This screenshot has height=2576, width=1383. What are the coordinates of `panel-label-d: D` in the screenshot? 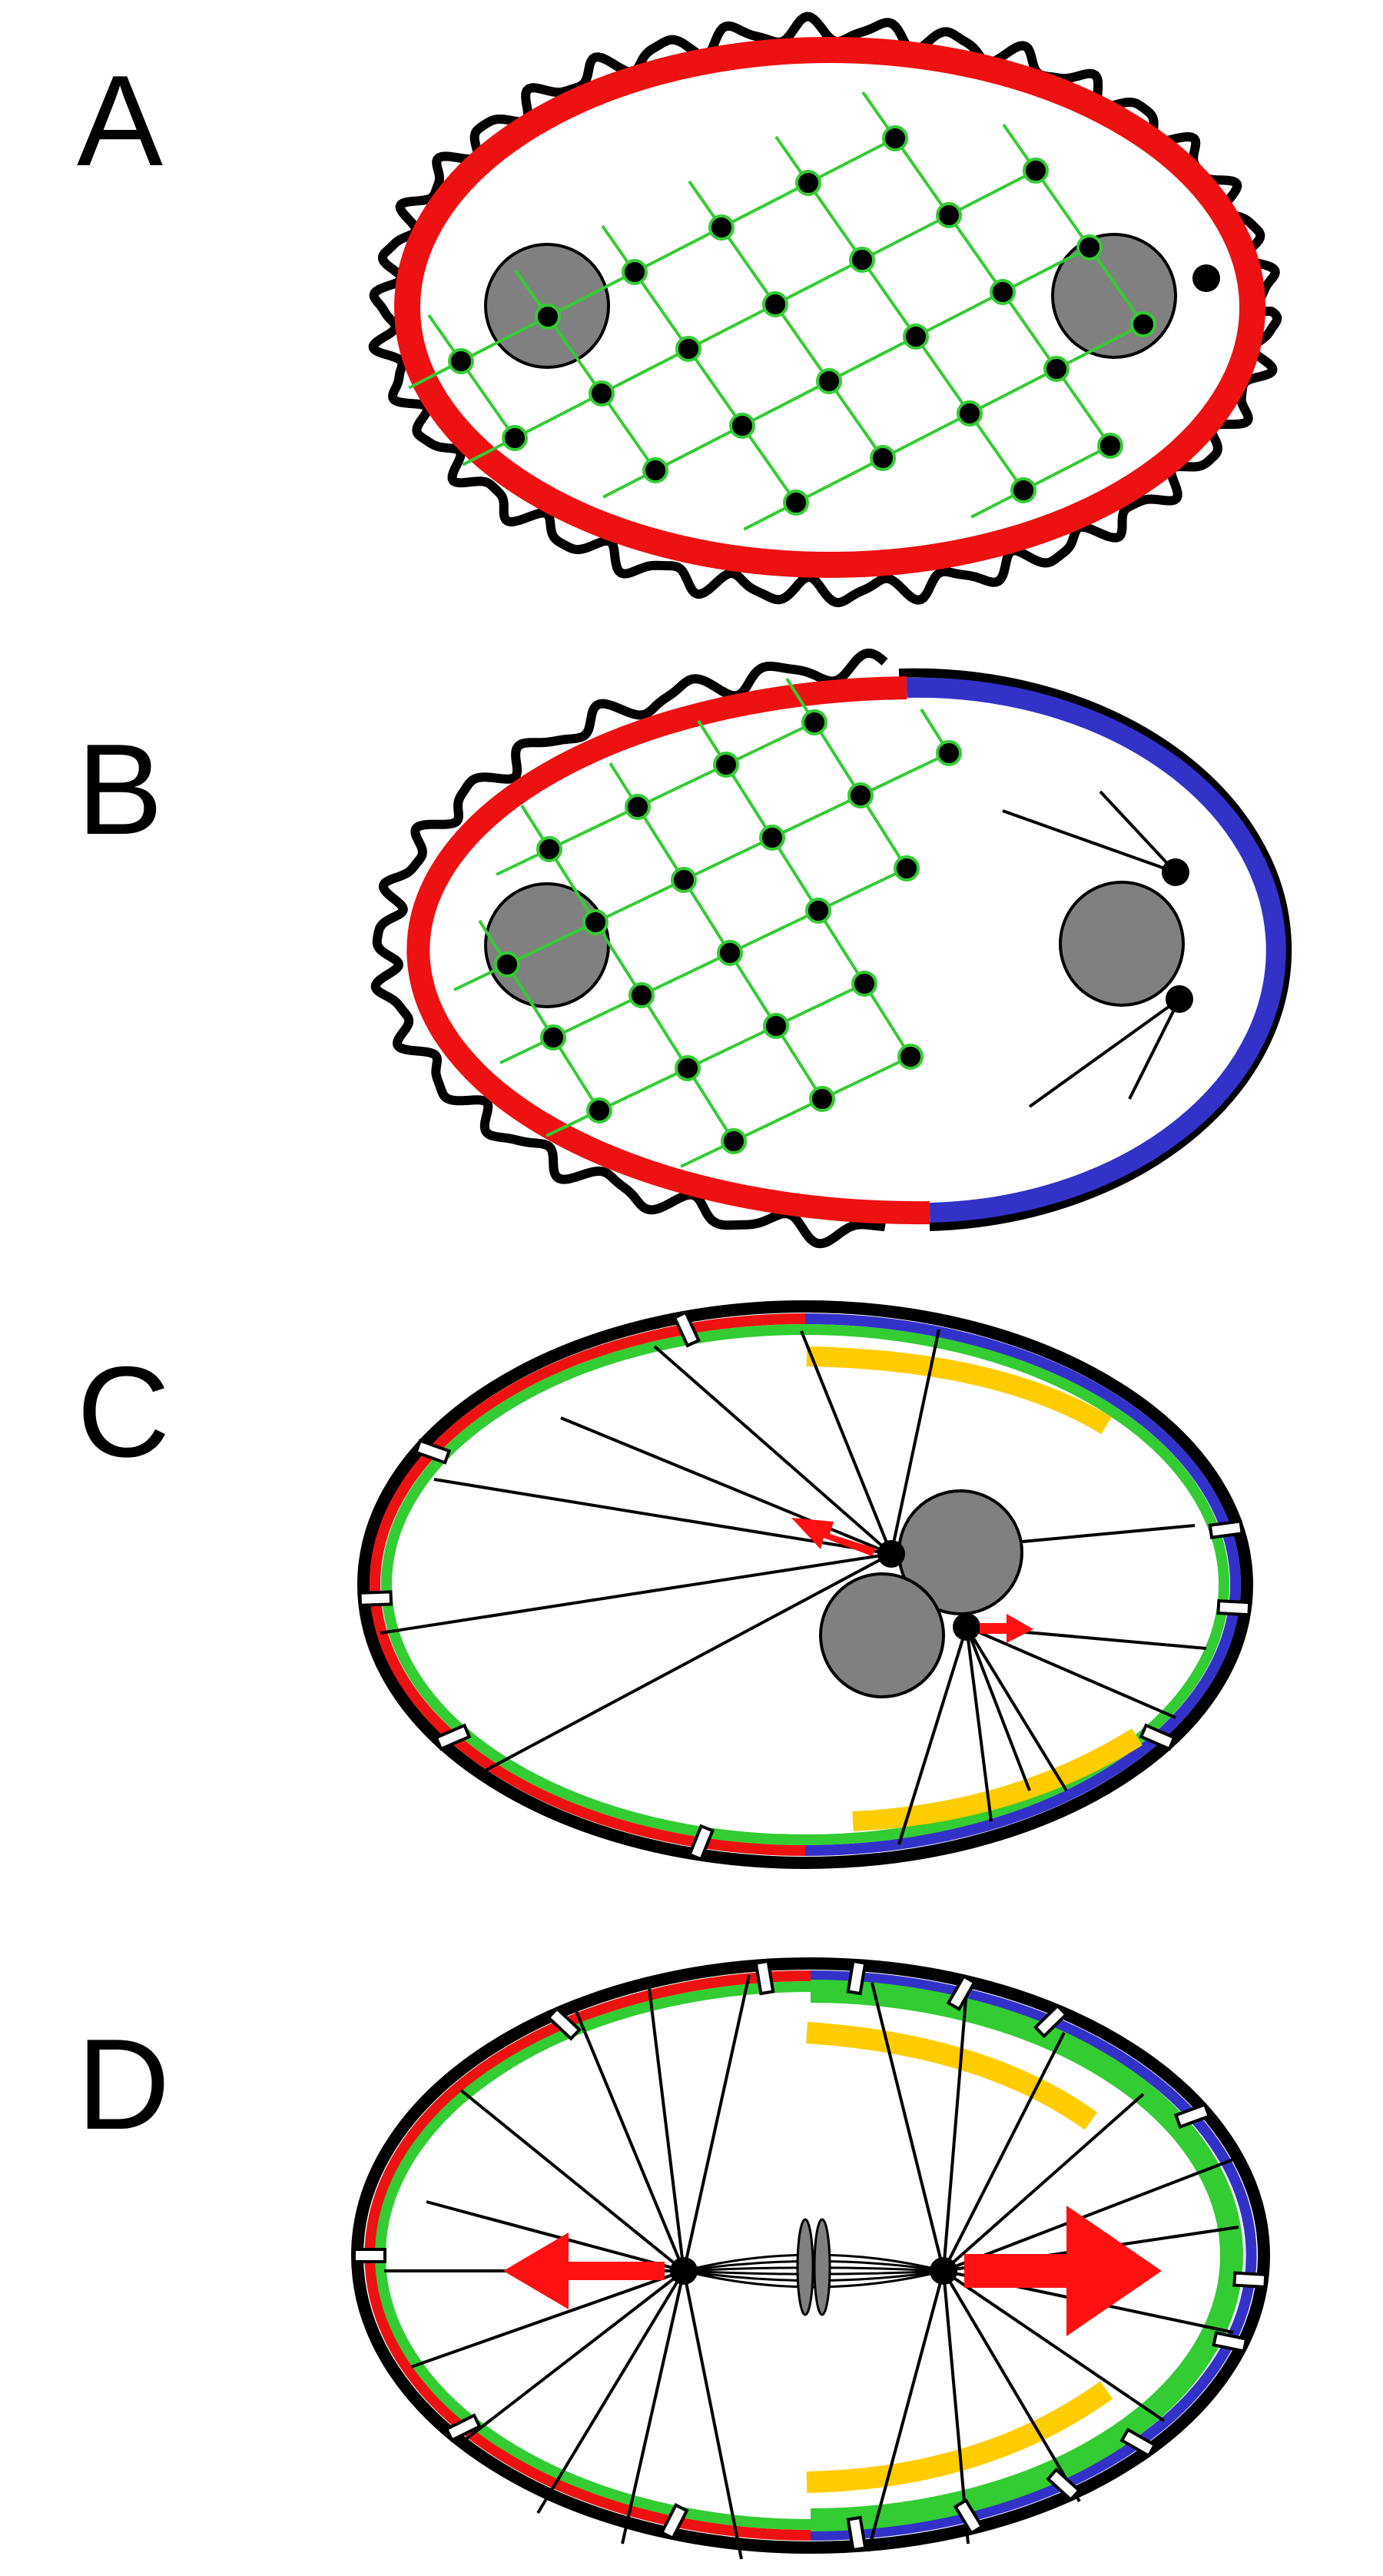 It's located at (123, 2084).